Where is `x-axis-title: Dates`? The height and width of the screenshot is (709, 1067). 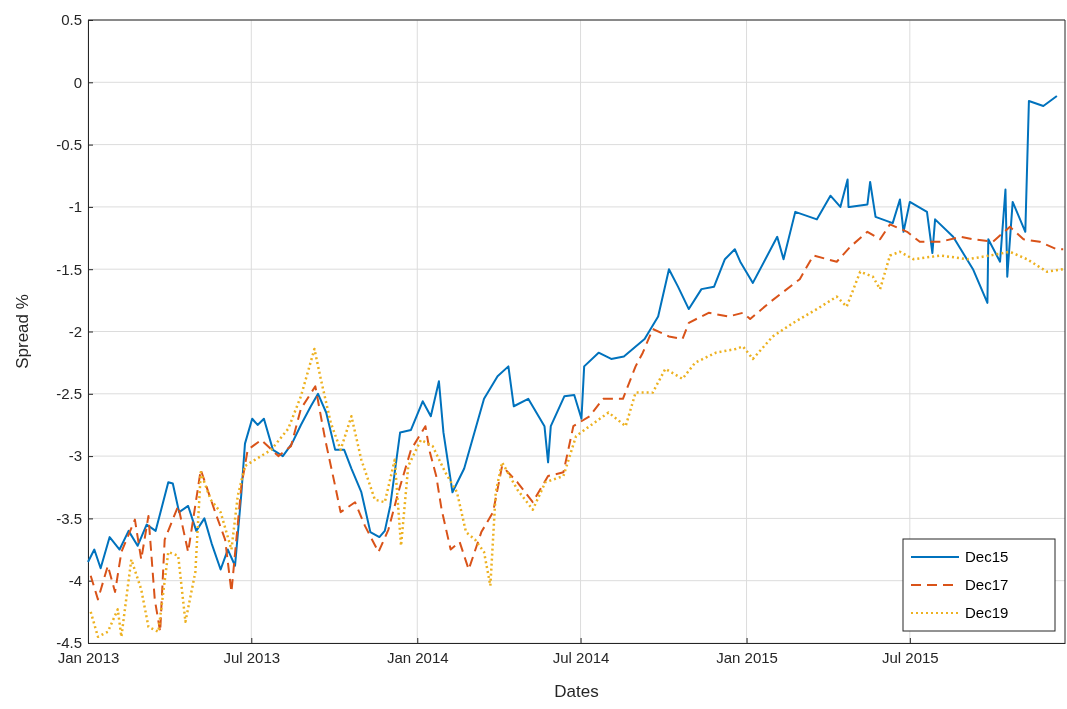 x-axis-title: Dates is located at coordinates (576, 691).